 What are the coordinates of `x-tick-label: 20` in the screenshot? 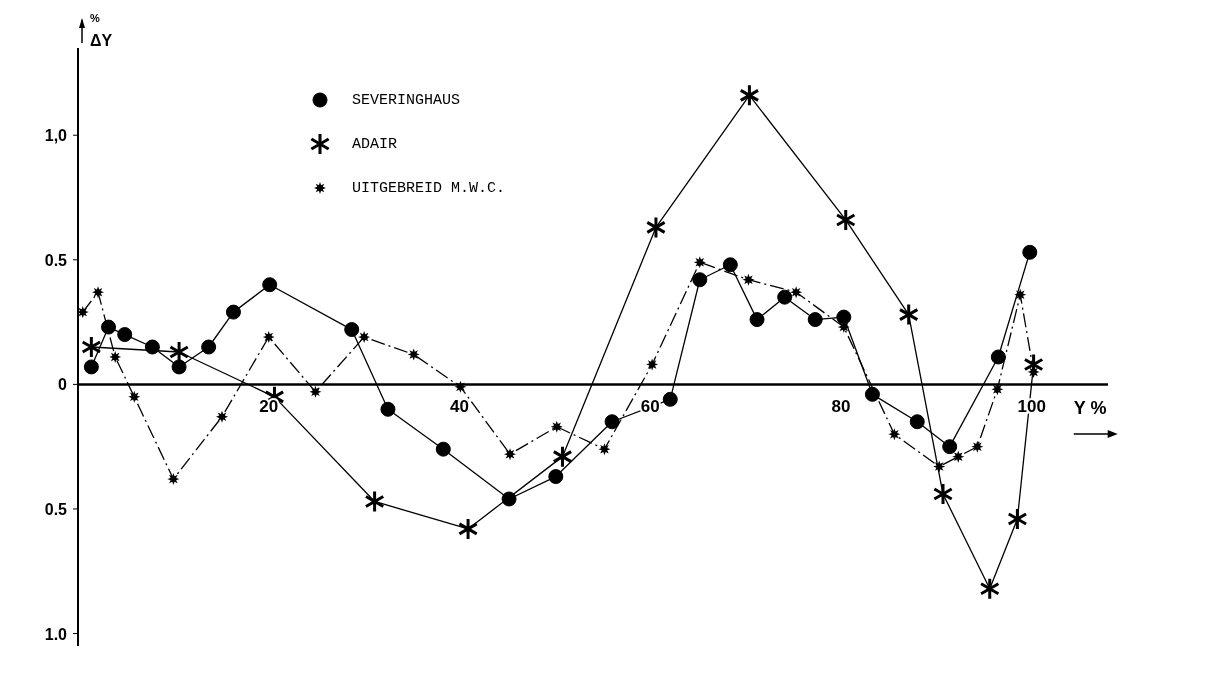 It's located at (269, 406).